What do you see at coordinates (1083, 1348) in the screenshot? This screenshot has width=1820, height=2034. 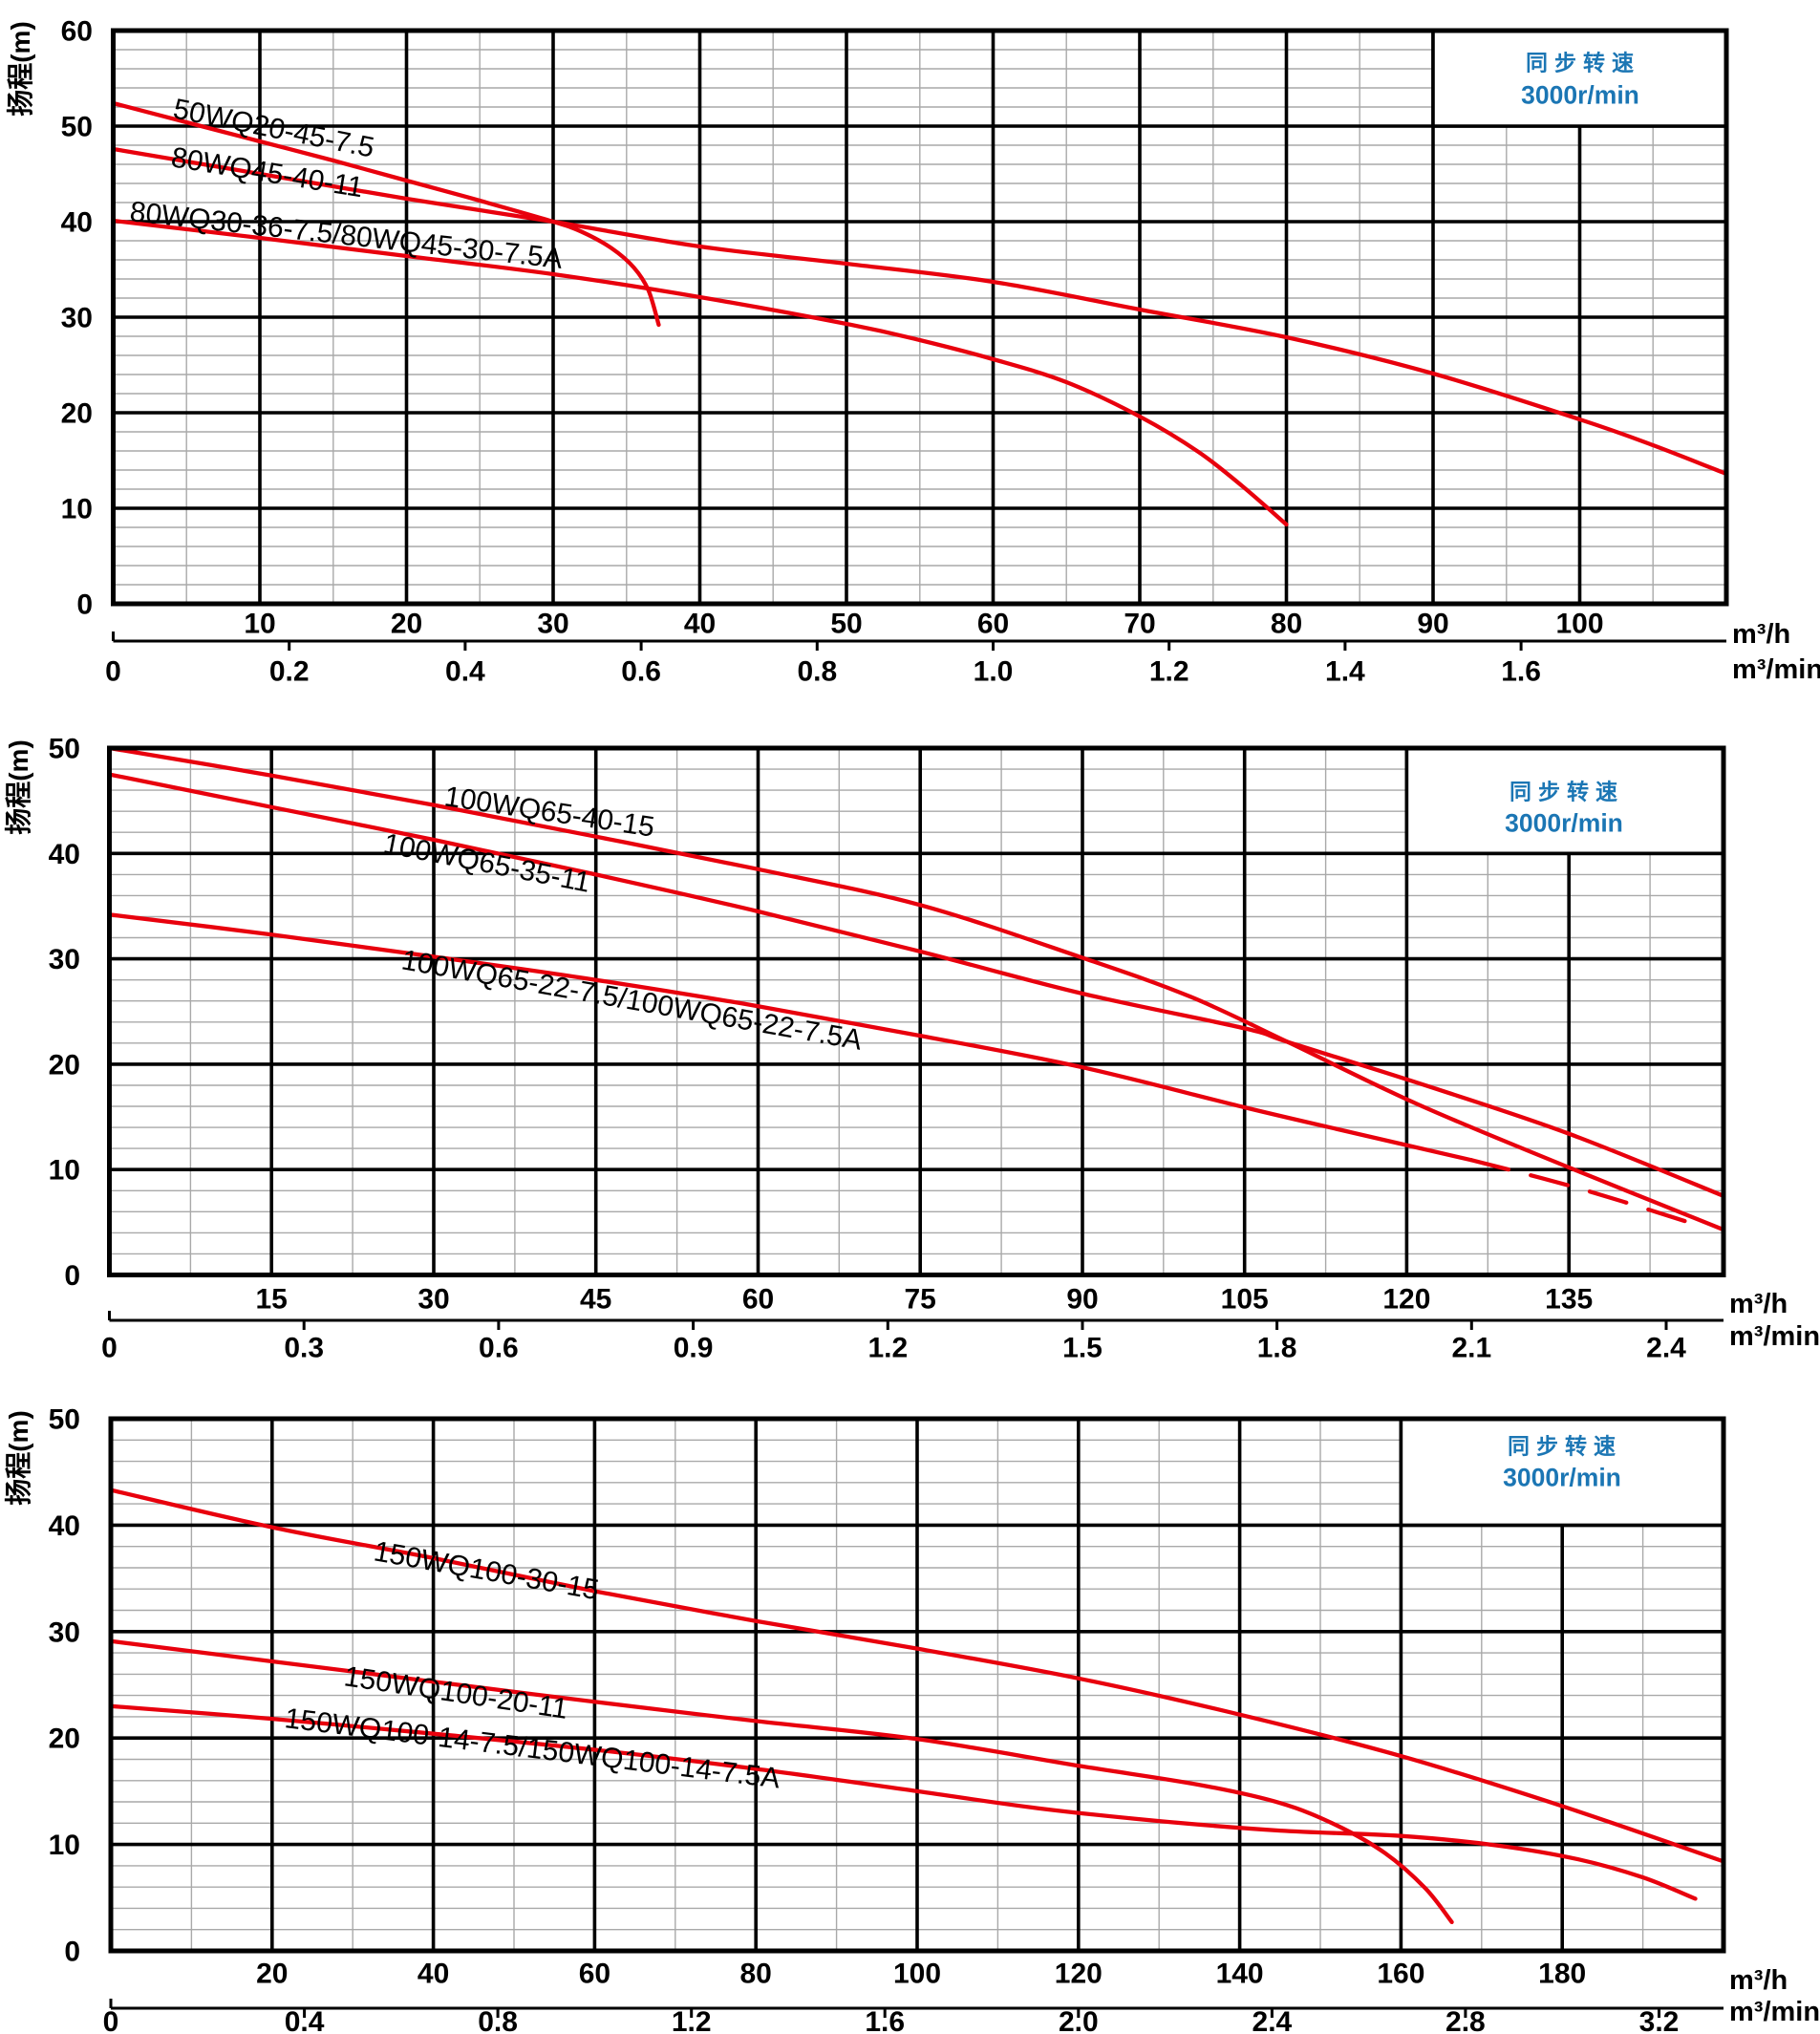 I see `svg-text: 1.5` at bounding box center [1083, 1348].